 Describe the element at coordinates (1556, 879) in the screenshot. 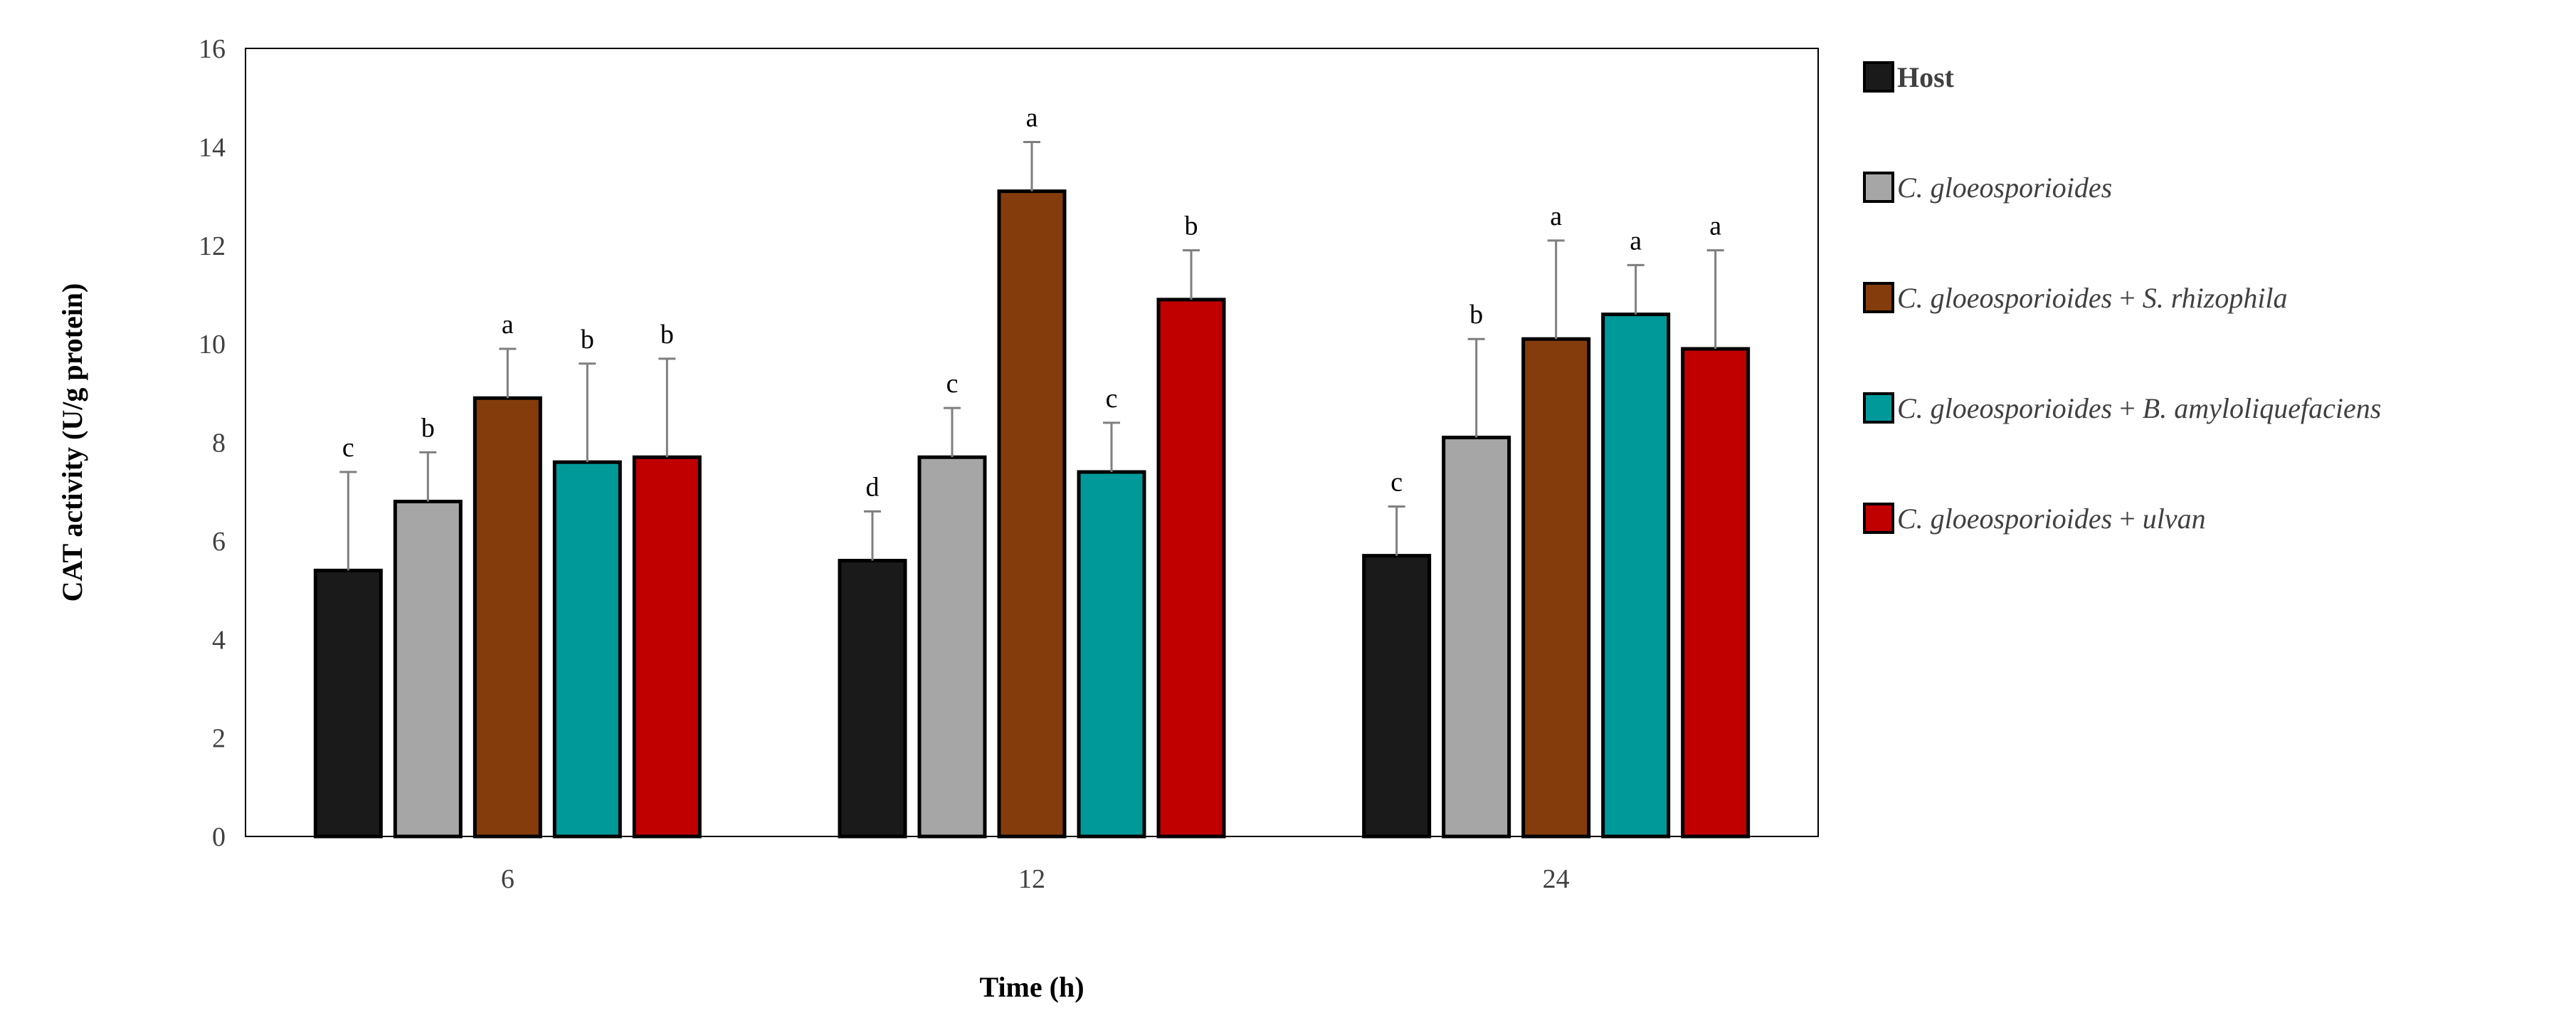

I see `x-tick-label: 24` at that location.